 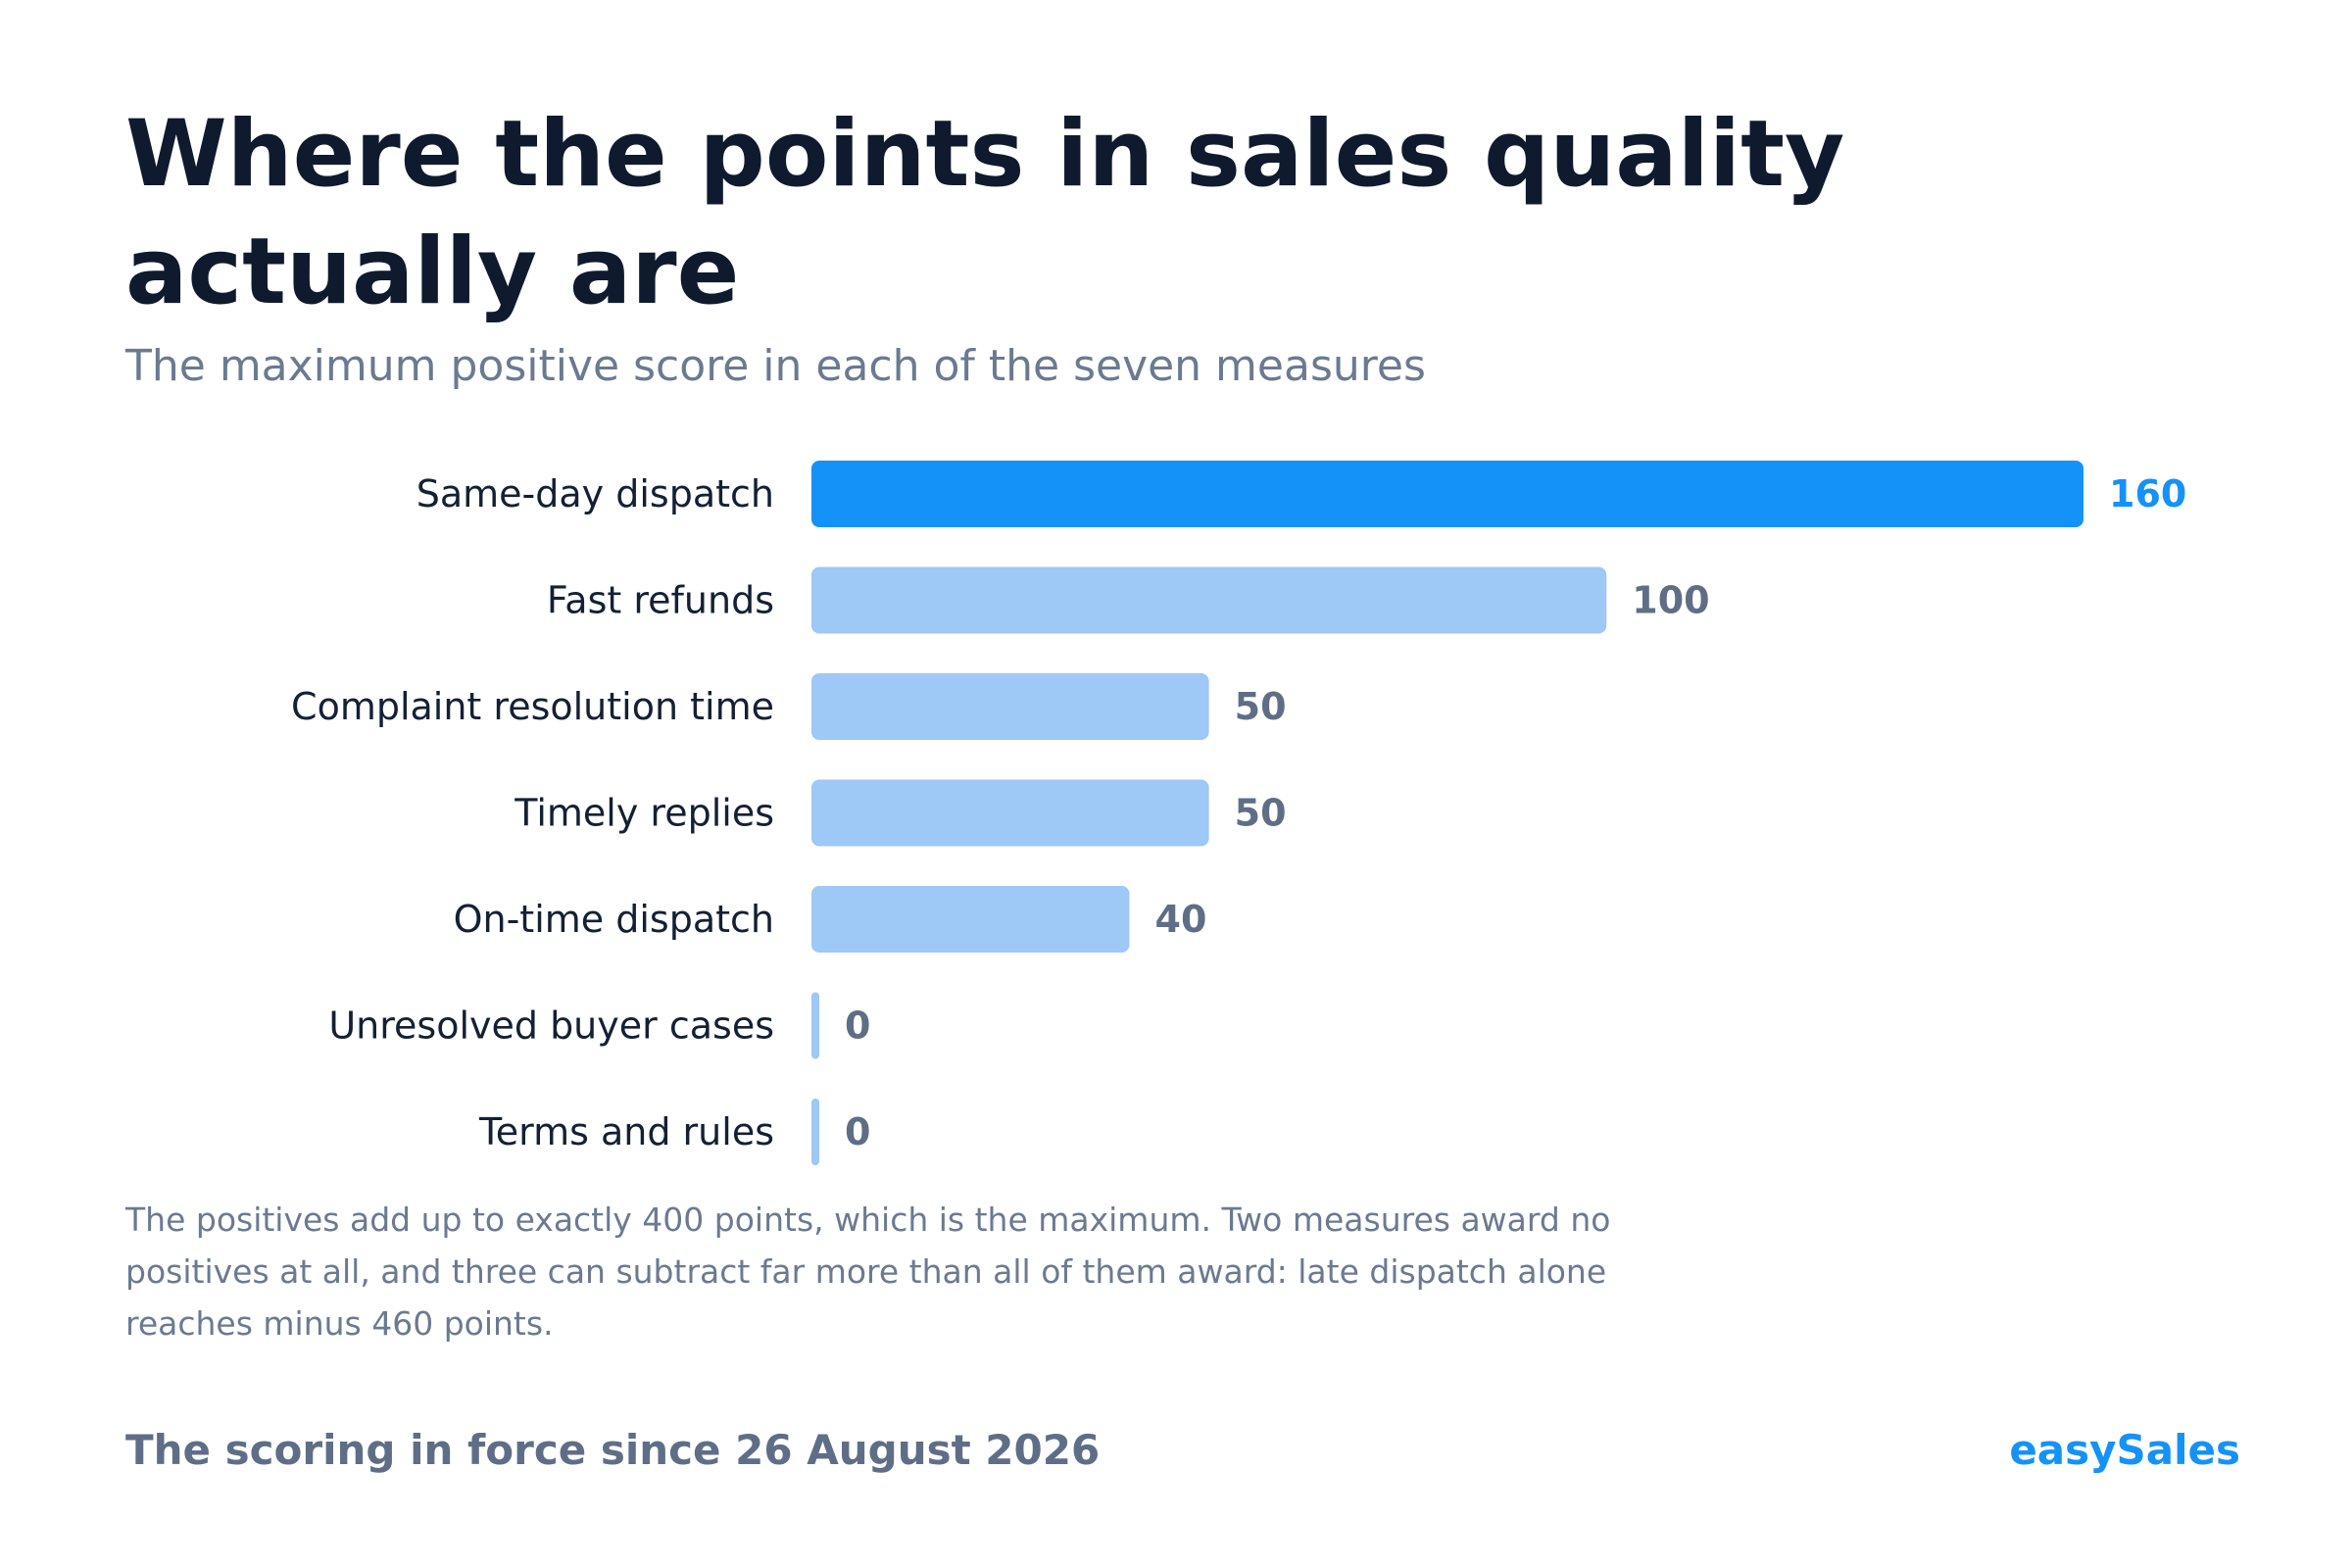 I want to click on category-label: Complaint resolution time, so click(x=532, y=706).